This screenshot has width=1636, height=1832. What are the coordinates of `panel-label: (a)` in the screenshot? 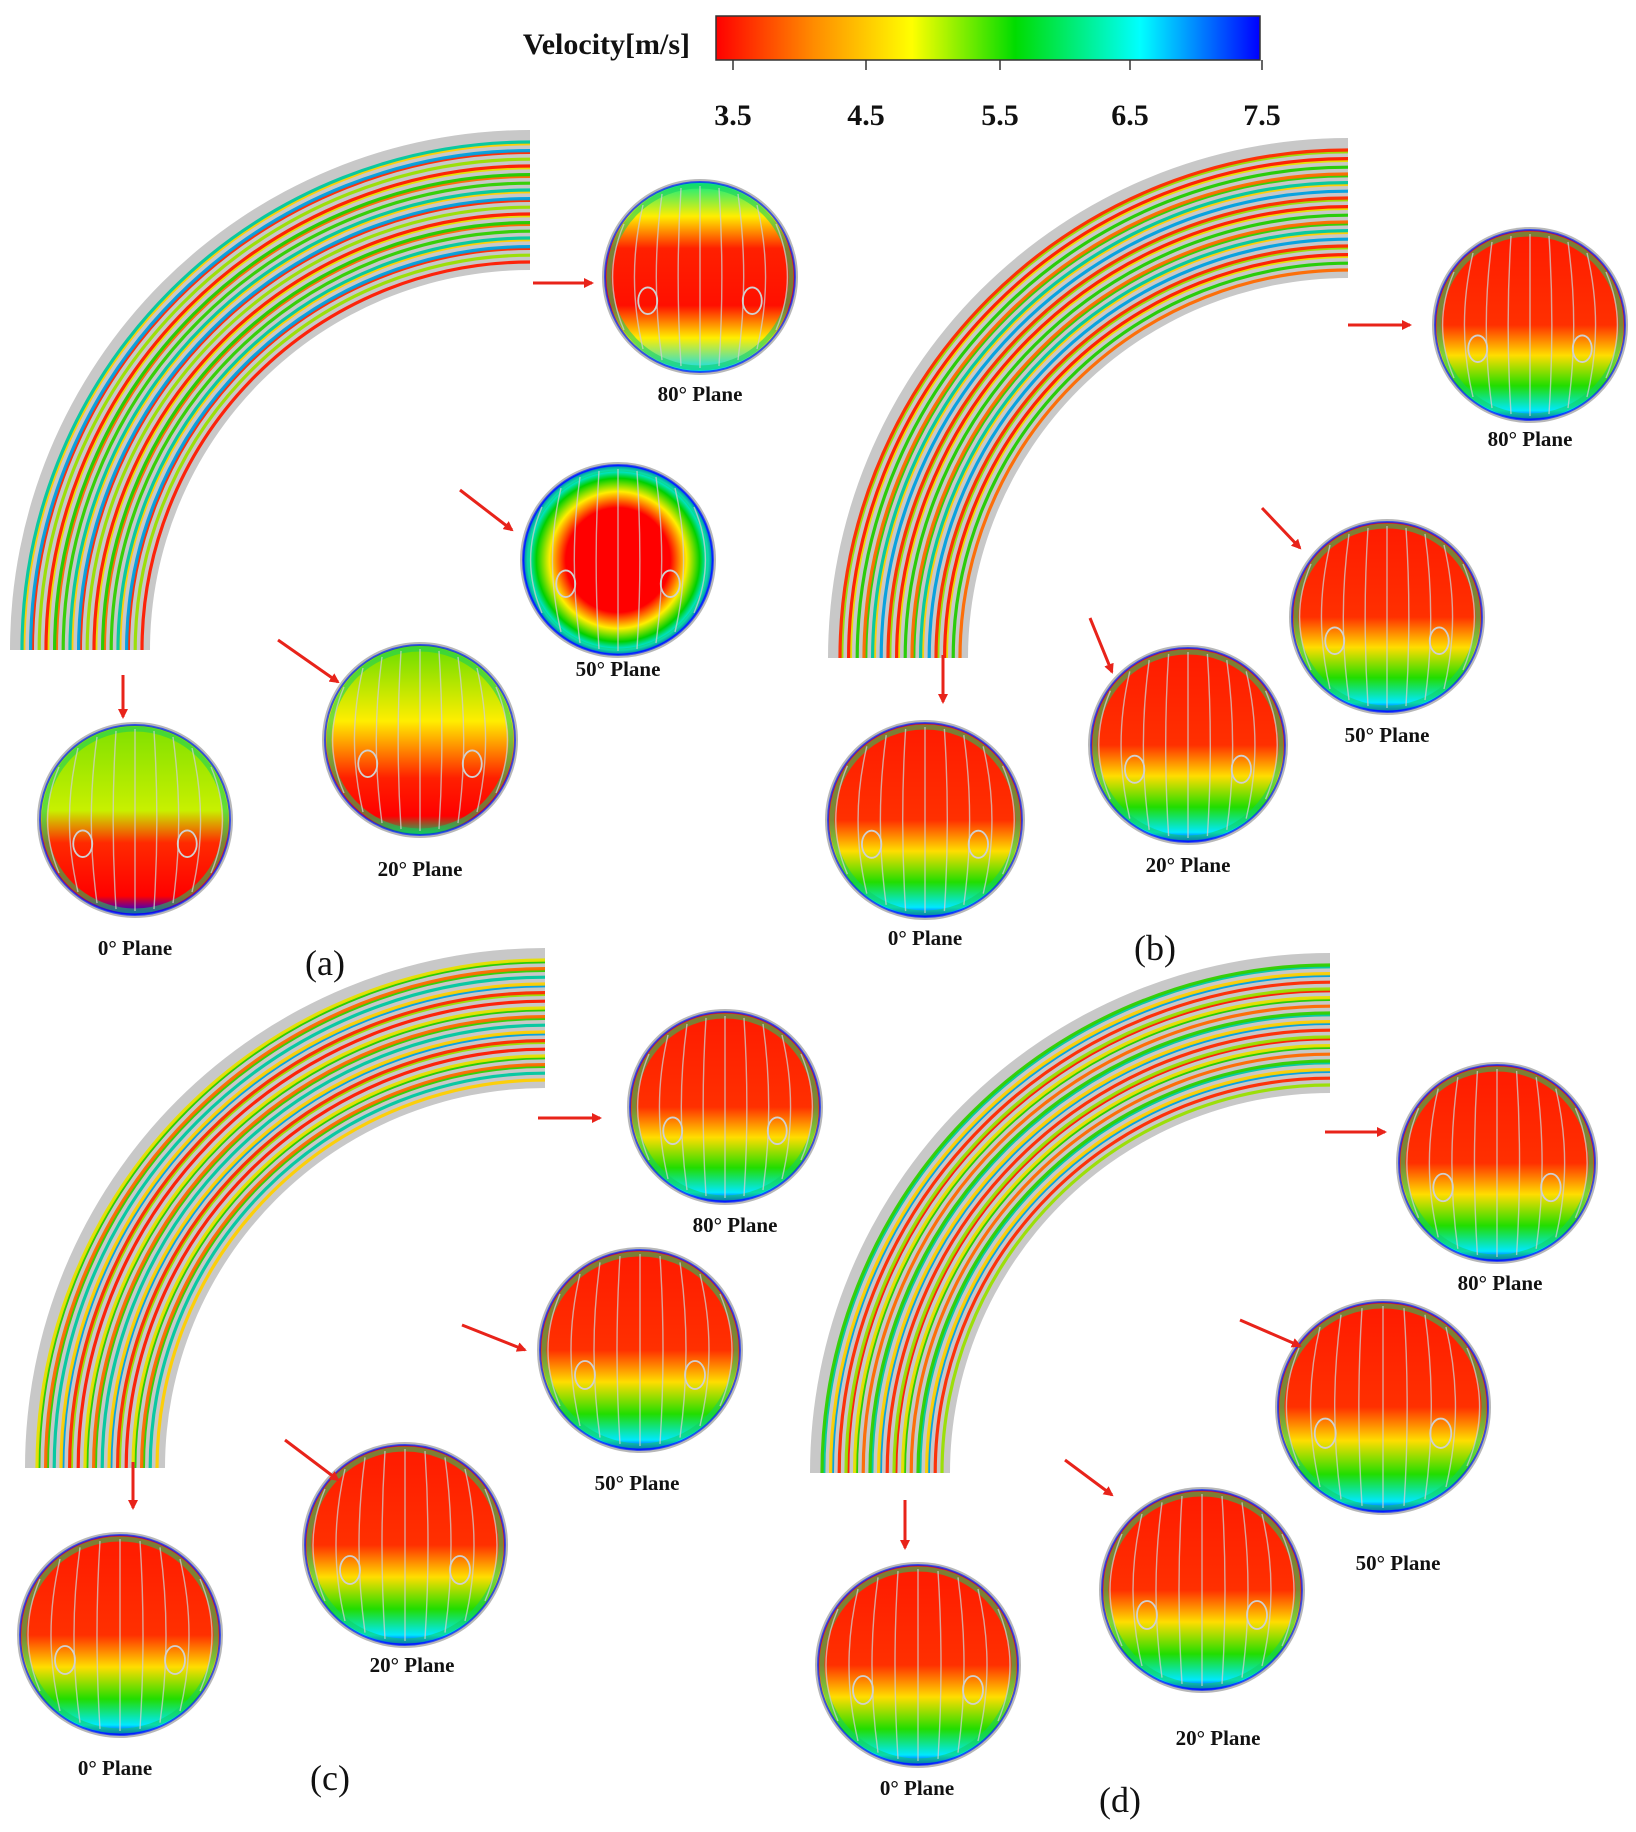 It's located at (325, 963).